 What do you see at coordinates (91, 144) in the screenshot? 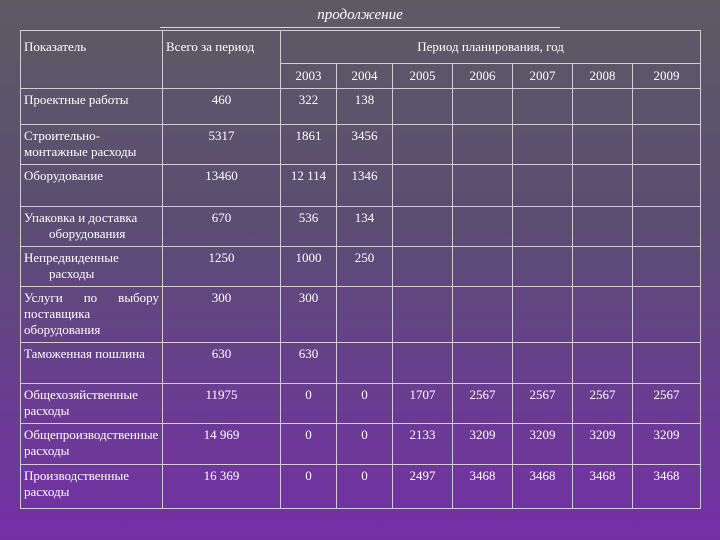
I see `row-label: Строительно-монтажные расходы` at bounding box center [91, 144].